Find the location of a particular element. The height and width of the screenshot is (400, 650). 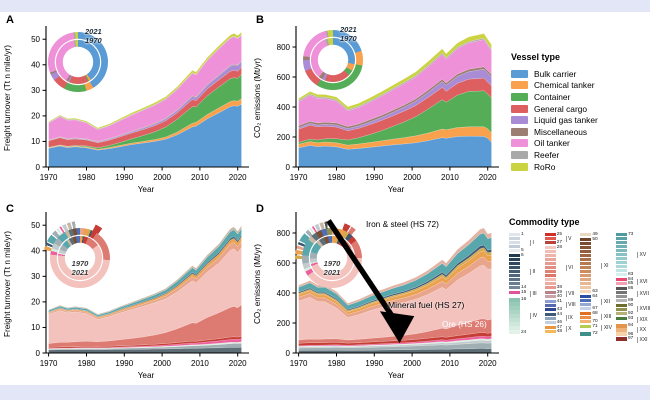

commodity-chapter-numbers: 68 70 is located at coordinates (595, 317).